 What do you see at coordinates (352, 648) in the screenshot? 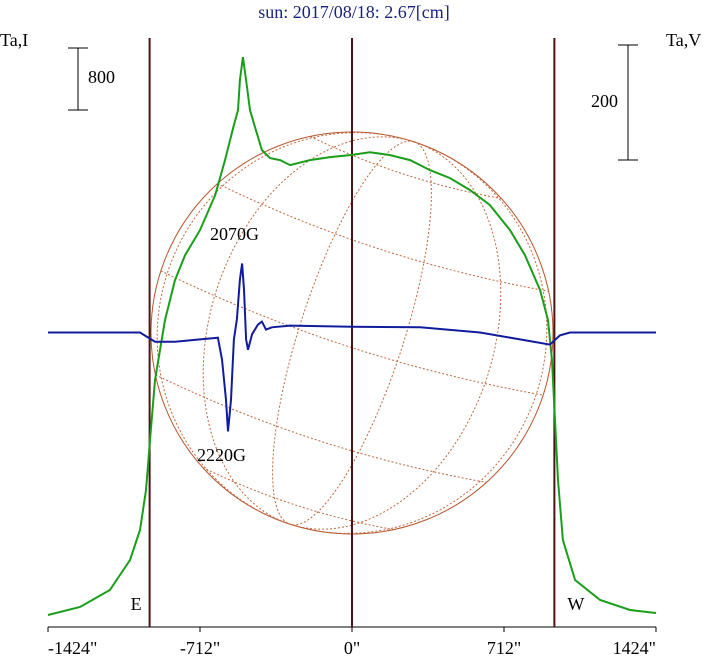
I see `x-tick-label: 0"` at bounding box center [352, 648].